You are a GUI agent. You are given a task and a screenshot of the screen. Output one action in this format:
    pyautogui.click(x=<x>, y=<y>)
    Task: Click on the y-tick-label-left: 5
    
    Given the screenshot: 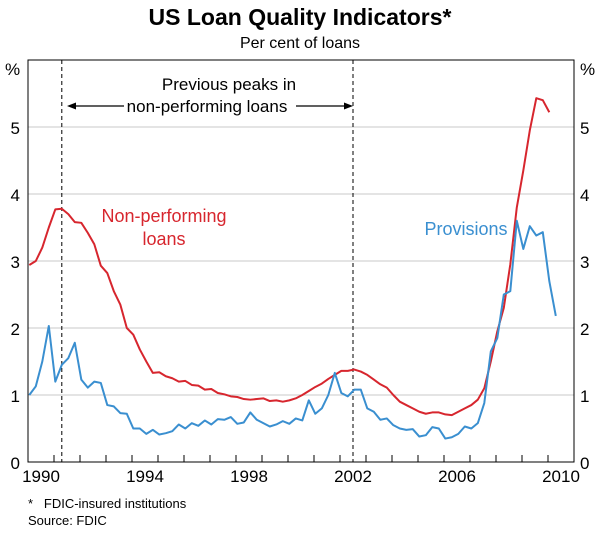 What is the action you would take?
    pyautogui.click(x=15, y=128)
    